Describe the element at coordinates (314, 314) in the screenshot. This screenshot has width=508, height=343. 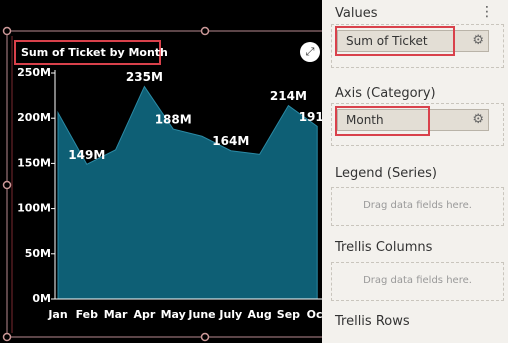
I see `x-tick-label: Oct` at that location.